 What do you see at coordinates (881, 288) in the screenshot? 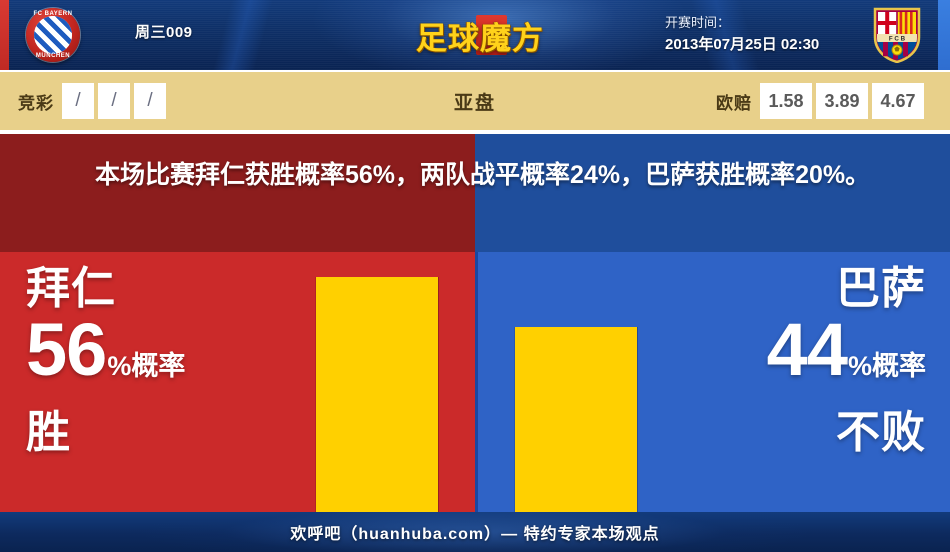
I see `away-team-name: 巴萨` at bounding box center [881, 288].